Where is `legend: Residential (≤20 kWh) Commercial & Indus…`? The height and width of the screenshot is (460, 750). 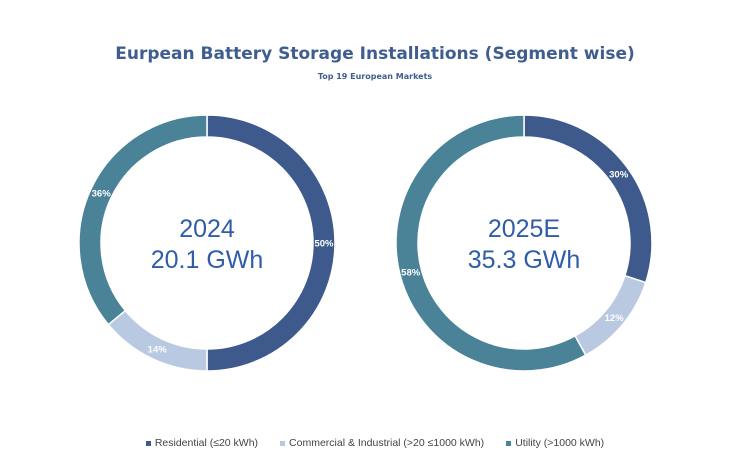
legend: Residential (≤20 kWh) Commercial & Indus… is located at coordinates (375, 443).